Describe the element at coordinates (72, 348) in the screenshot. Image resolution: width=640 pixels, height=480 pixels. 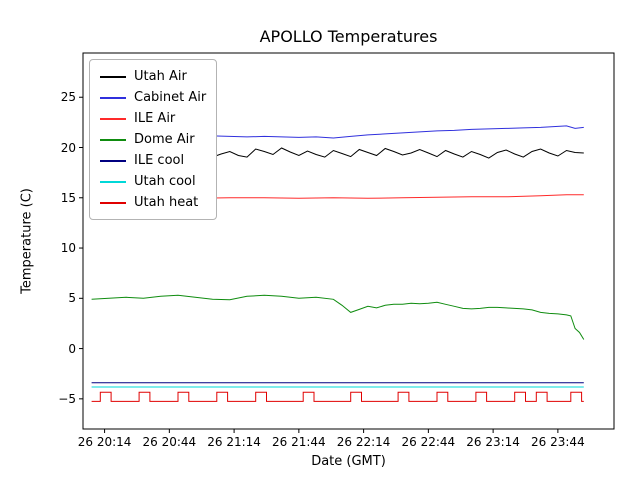
I see `y-tick-label: 0` at that location.